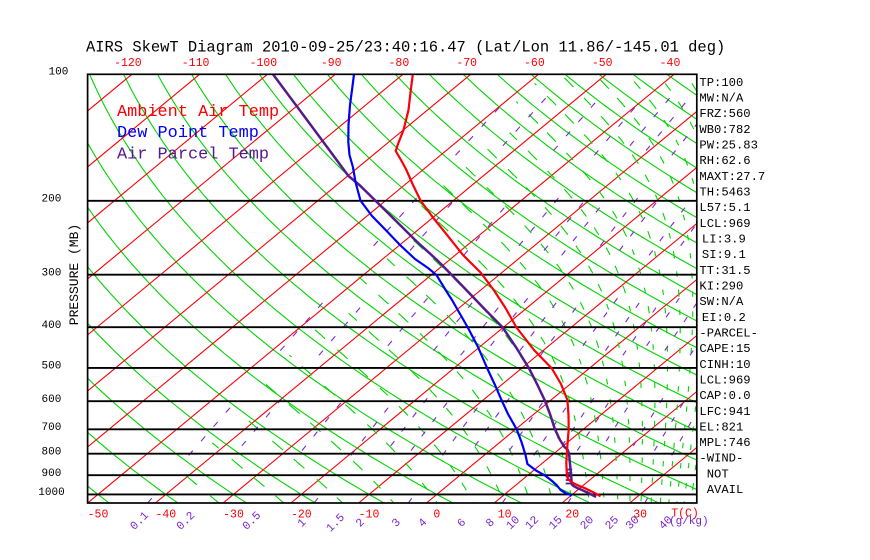 The image size is (870, 560). Describe the element at coordinates (331, 63) in the screenshot. I see `svg-text: -90` at that location.